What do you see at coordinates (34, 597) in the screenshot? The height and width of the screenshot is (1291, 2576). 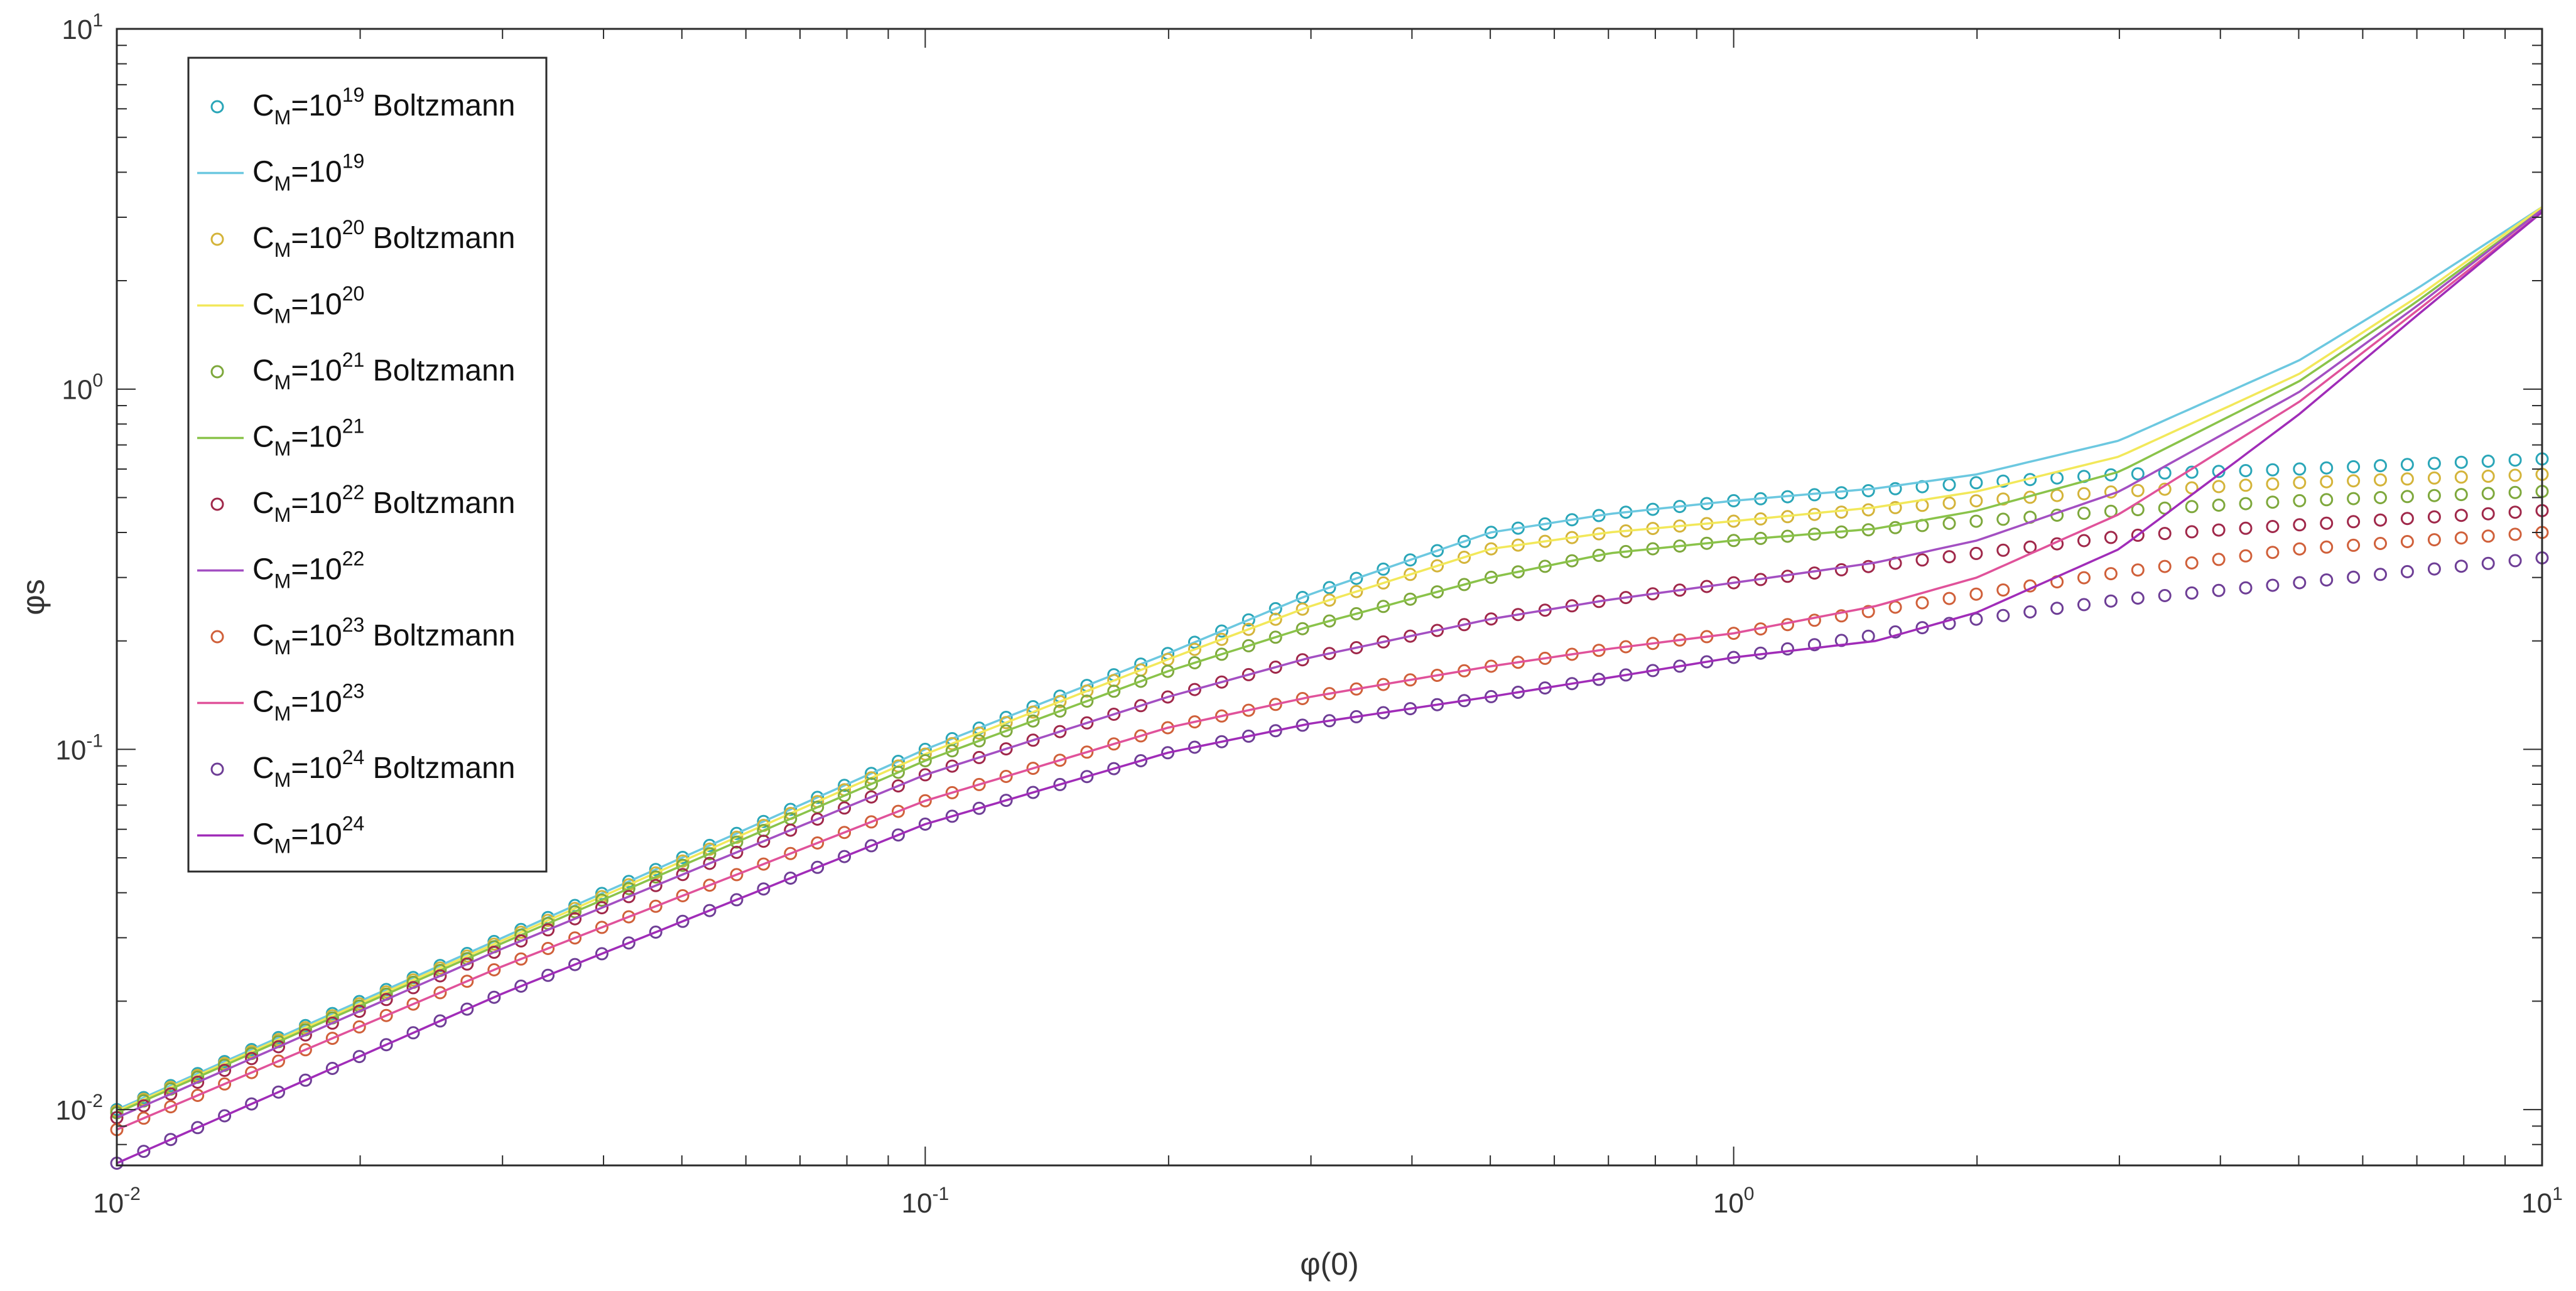 I see `y-axis-title: φs` at bounding box center [34, 597].